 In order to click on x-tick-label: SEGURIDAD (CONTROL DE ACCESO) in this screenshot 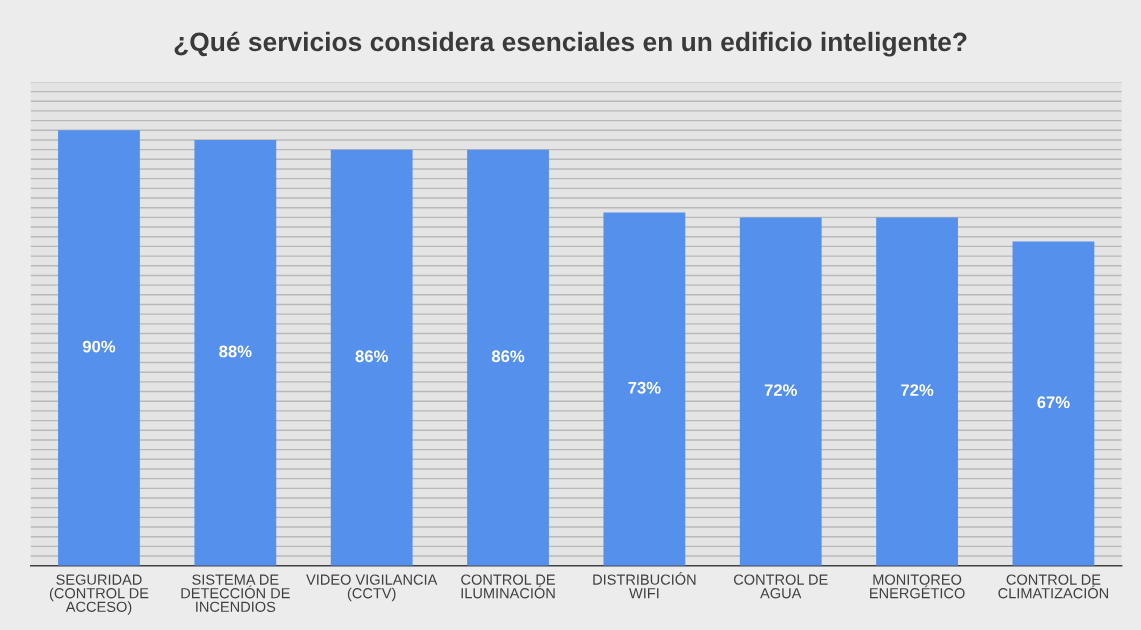, I will do `click(99, 594)`.